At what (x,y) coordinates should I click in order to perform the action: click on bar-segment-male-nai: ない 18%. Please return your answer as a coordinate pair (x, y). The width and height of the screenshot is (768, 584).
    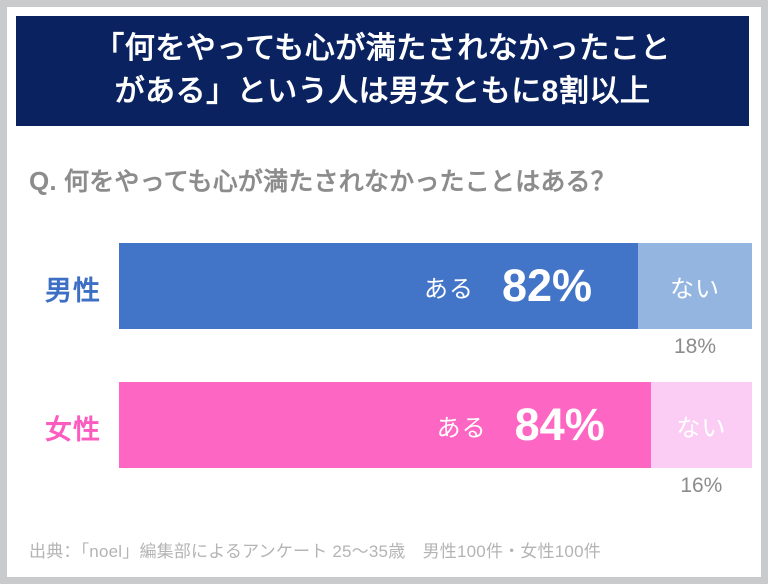
    Looking at the image, I should click on (695, 300).